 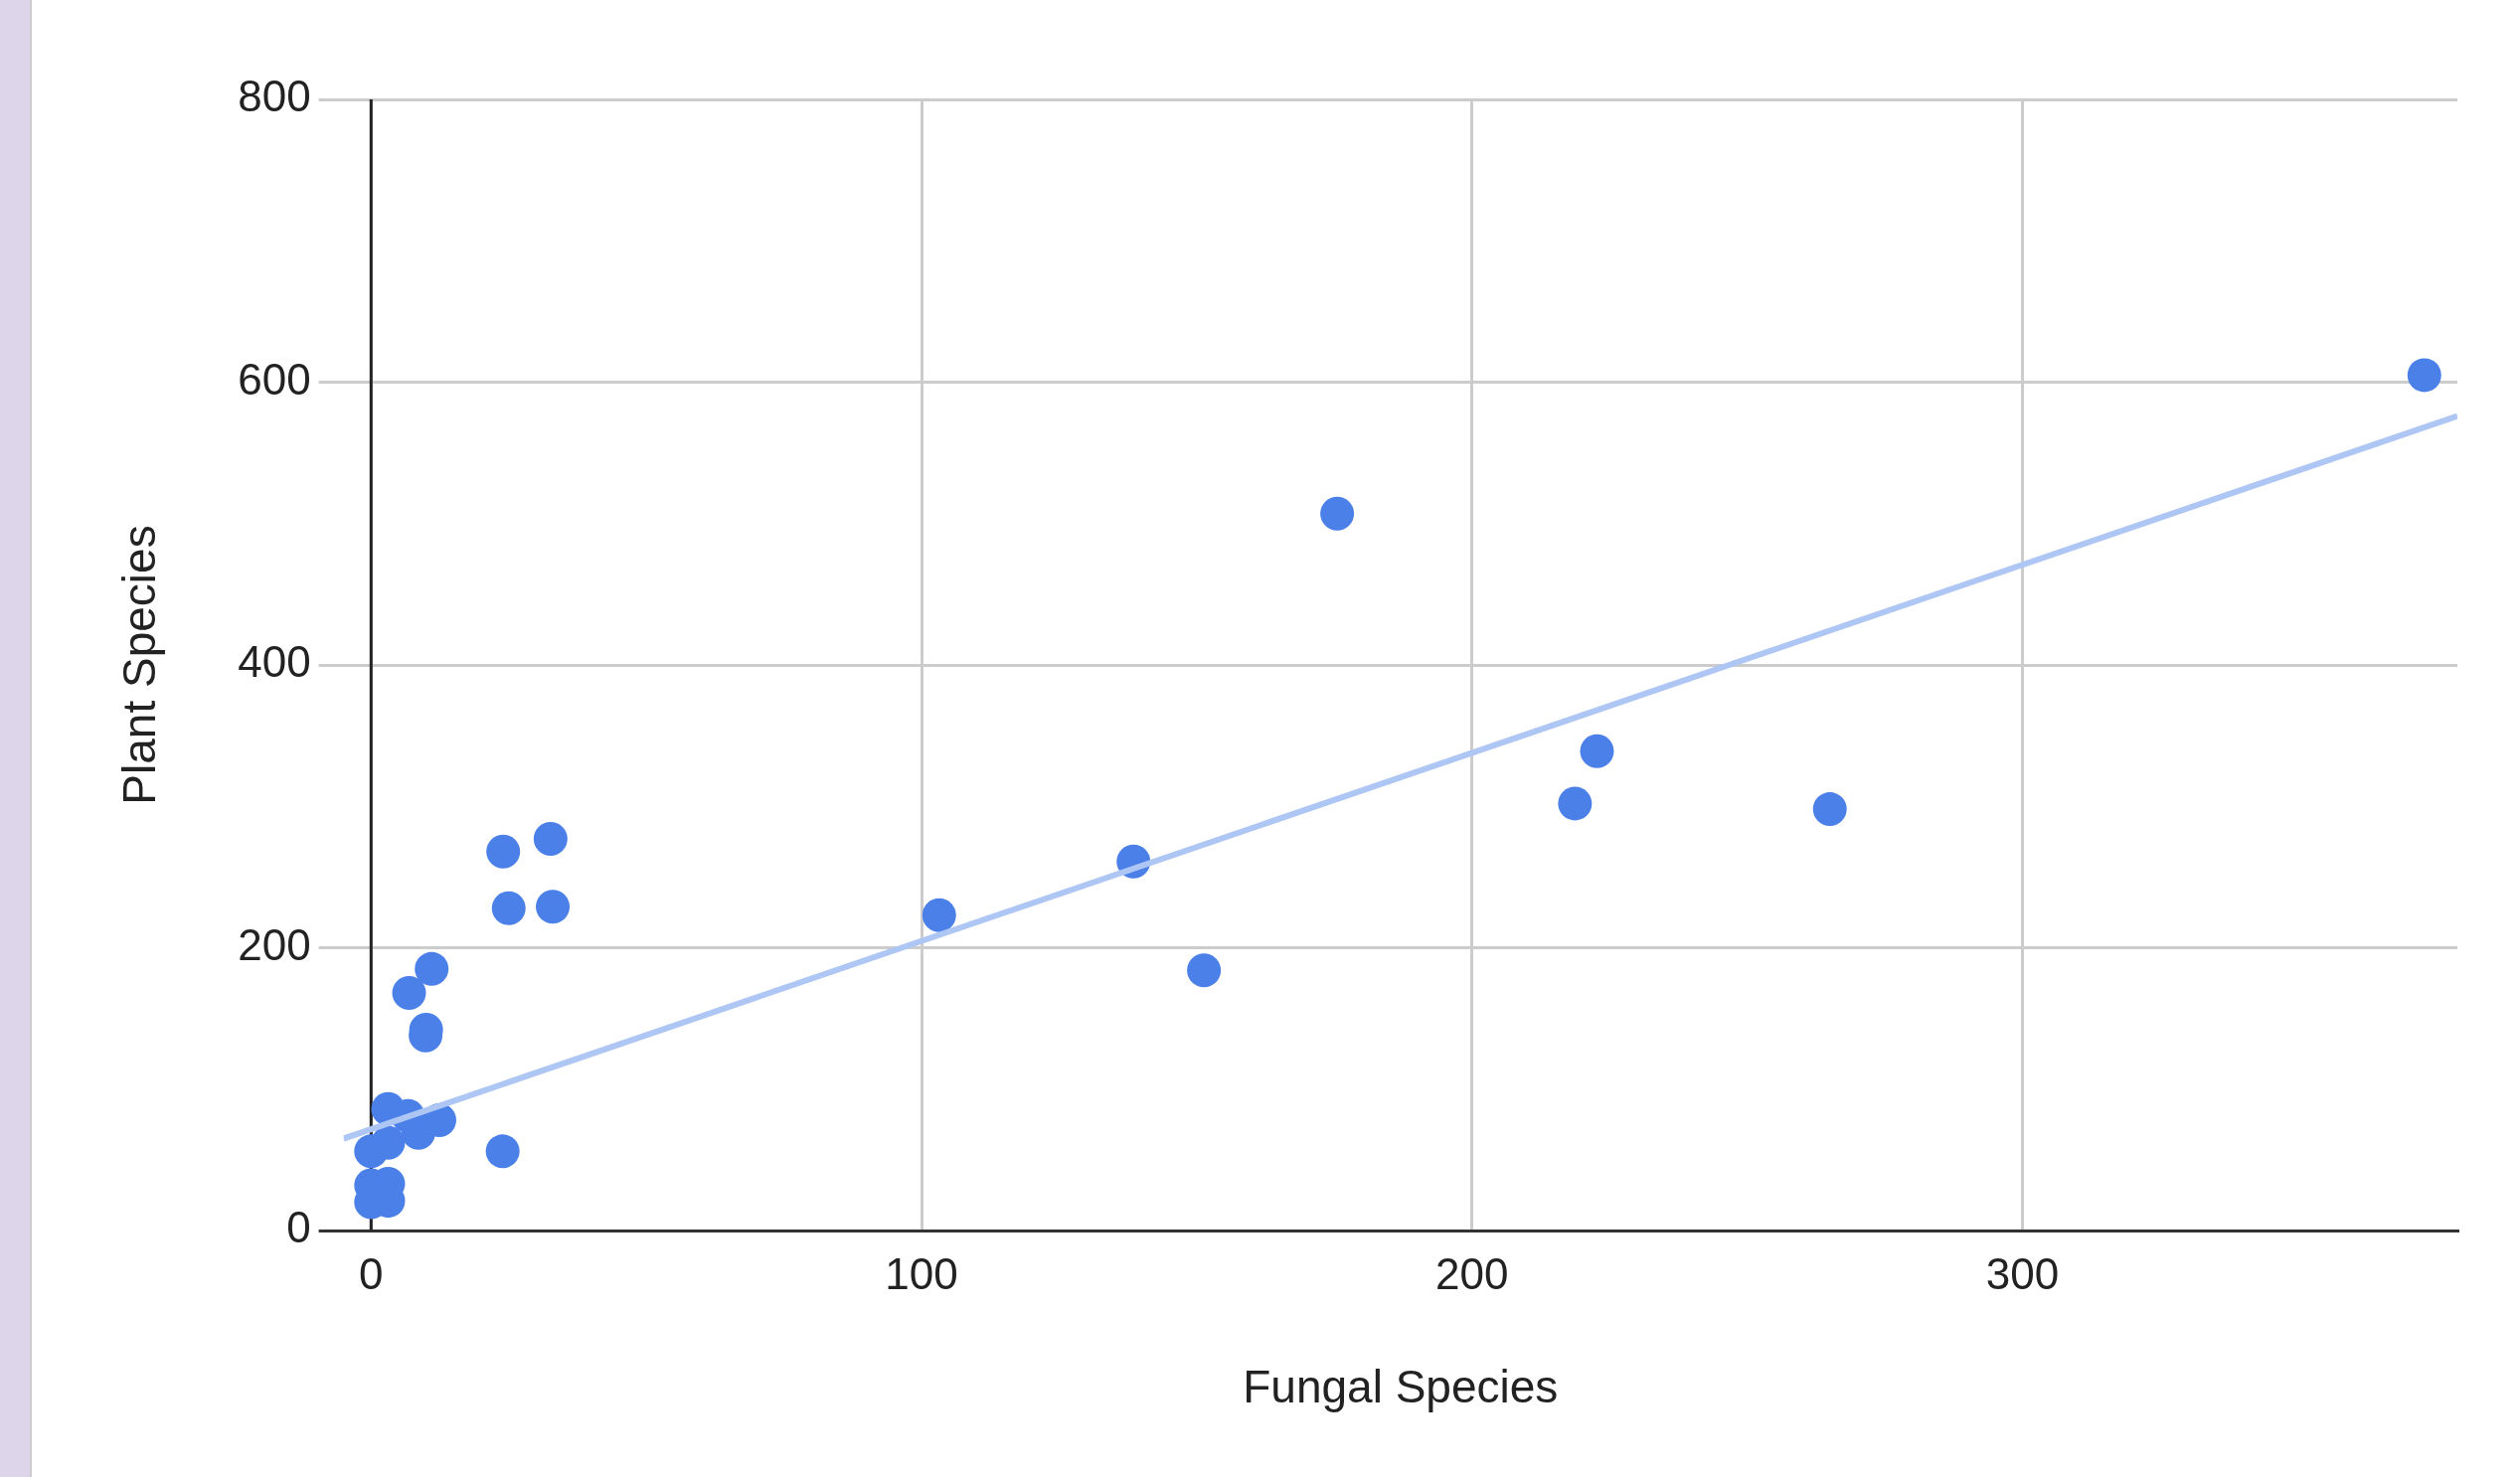 What do you see at coordinates (1401, 1387) in the screenshot?
I see `x-axis-title: Fungal Species` at bounding box center [1401, 1387].